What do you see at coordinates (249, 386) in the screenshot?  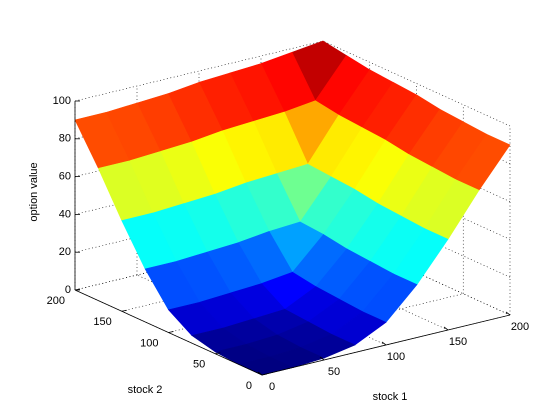 I see `y-tick-label: 0` at bounding box center [249, 386].